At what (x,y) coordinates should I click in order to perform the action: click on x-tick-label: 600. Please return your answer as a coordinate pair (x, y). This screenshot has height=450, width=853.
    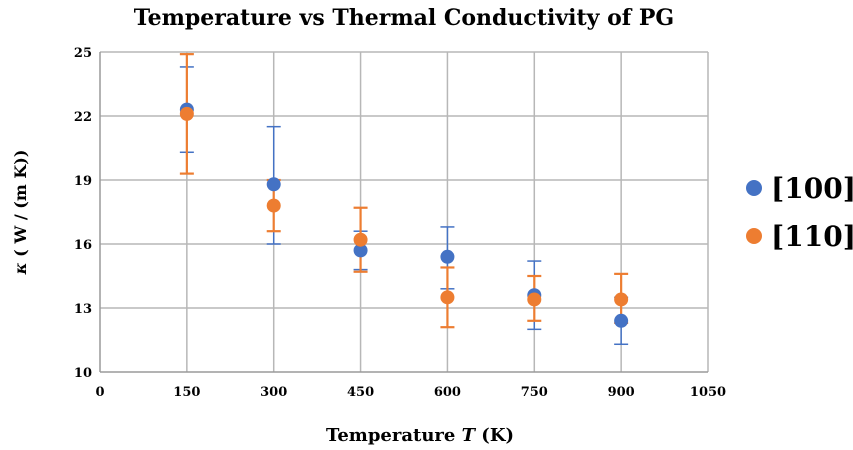
    Looking at the image, I should click on (447, 392).